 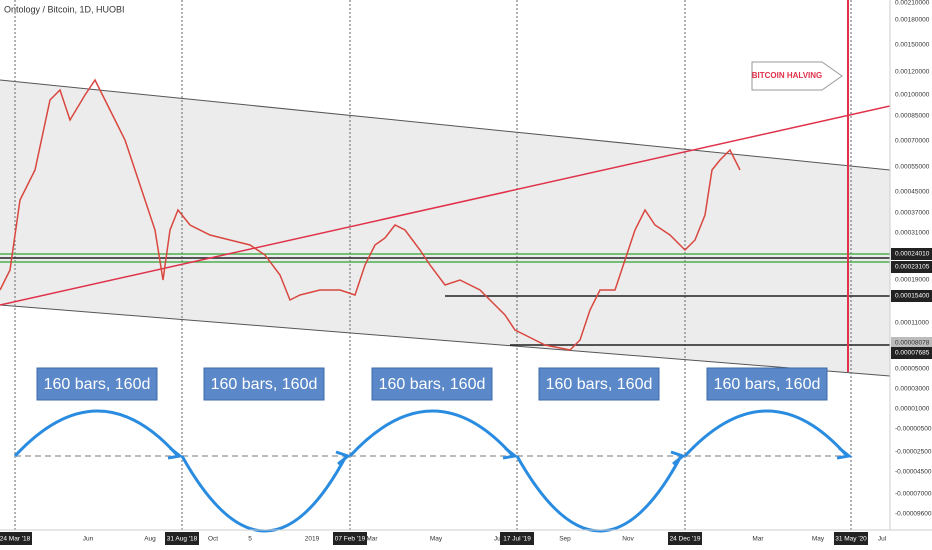 I want to click on price-label: -0.00009600, so click(x=913, y=514).